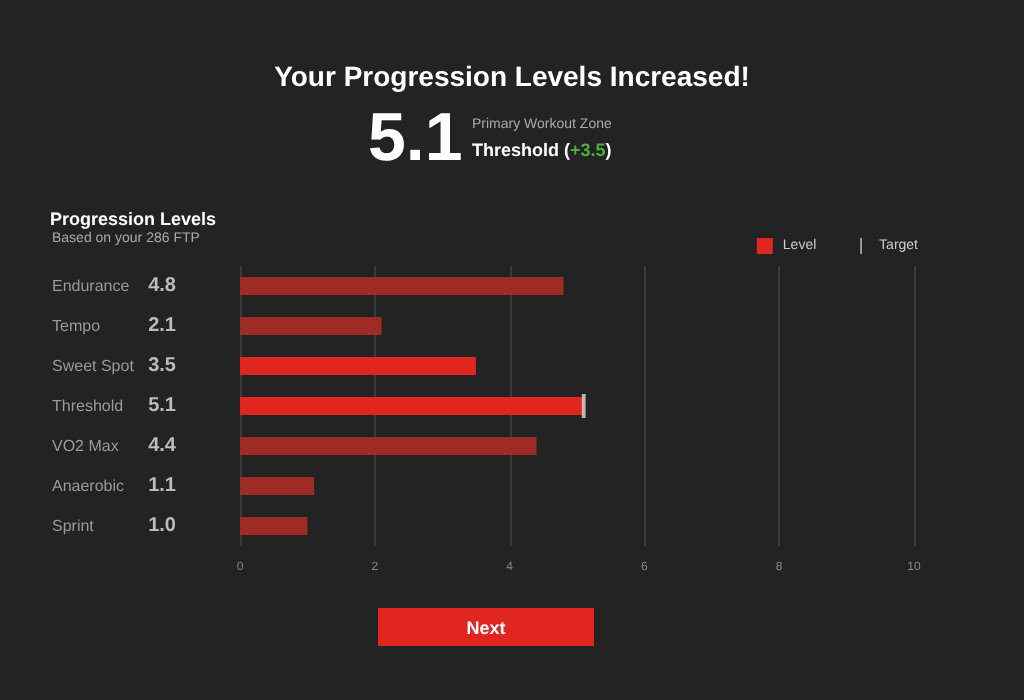 Image resolution: width=1024 pixels, height=700 pixels. Describe the element at coordinates (162, 366) in the screenshot. I see `data-label: 3.5` at that location.